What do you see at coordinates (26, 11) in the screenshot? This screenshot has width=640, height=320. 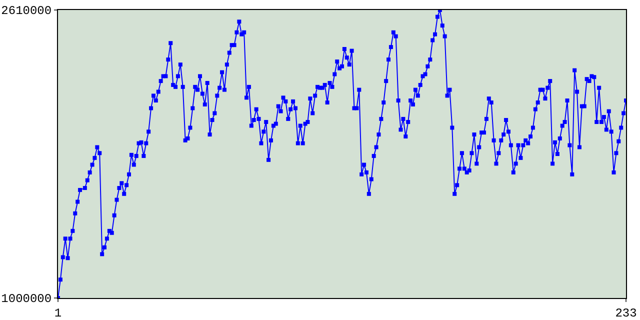 I see `y-tick-label: 2610000` at bounding box center [26, 11].